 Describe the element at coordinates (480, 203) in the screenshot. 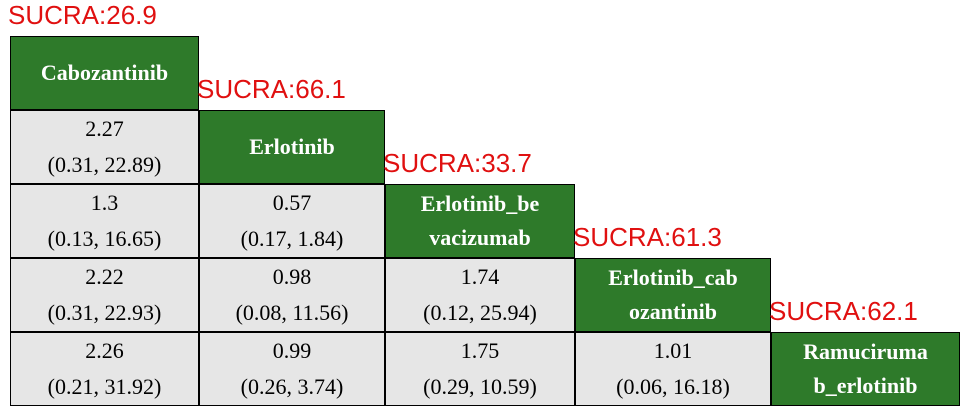

I see `treatment-name: Erlotinib_be` at that location.